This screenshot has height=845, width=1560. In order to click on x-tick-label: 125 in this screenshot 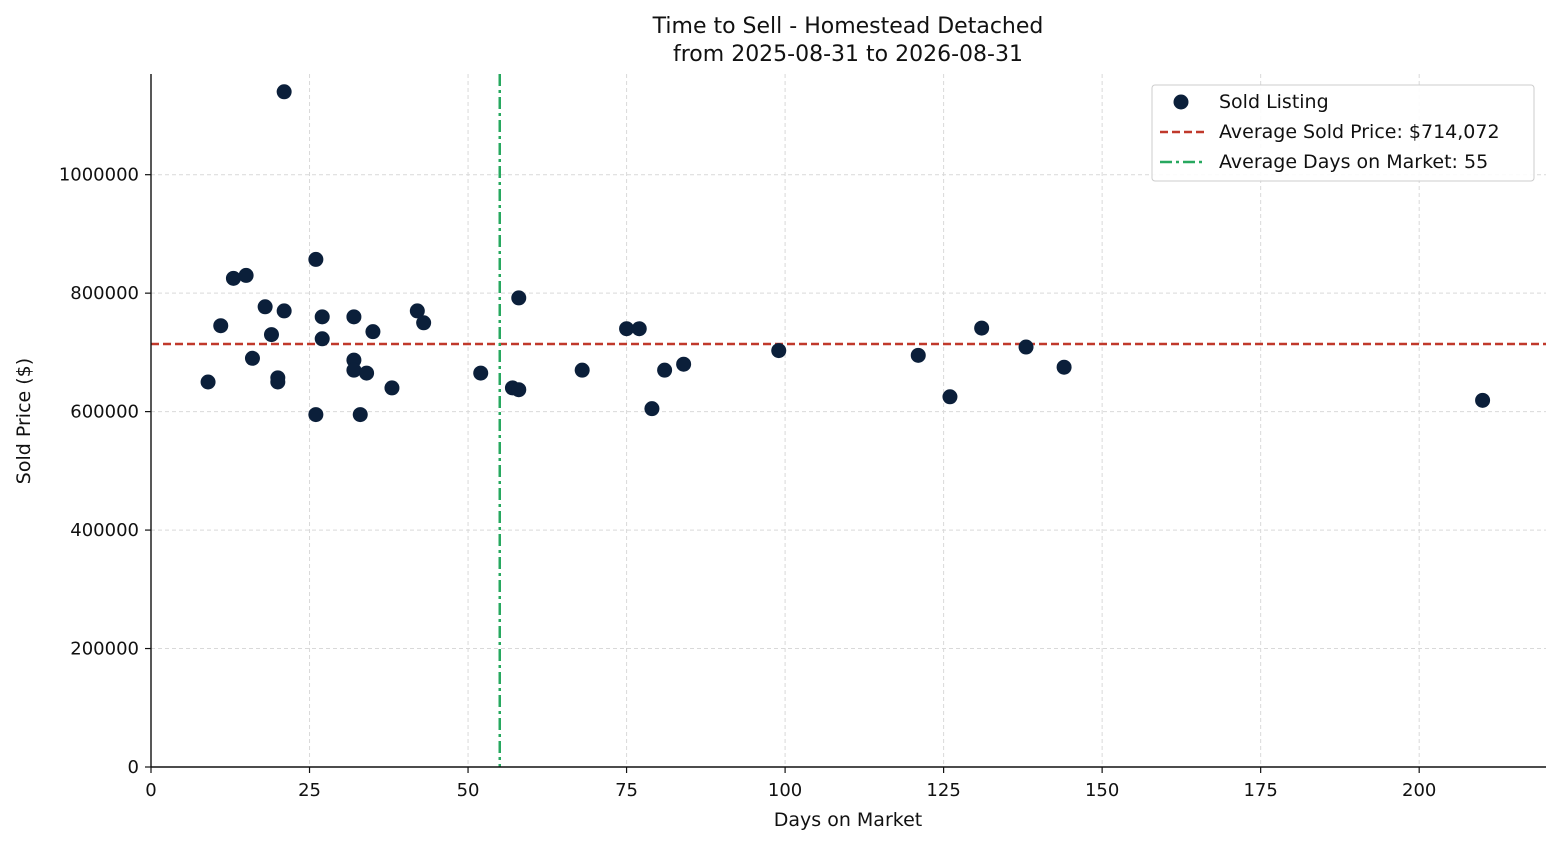, I will do `click(943, 790)`.